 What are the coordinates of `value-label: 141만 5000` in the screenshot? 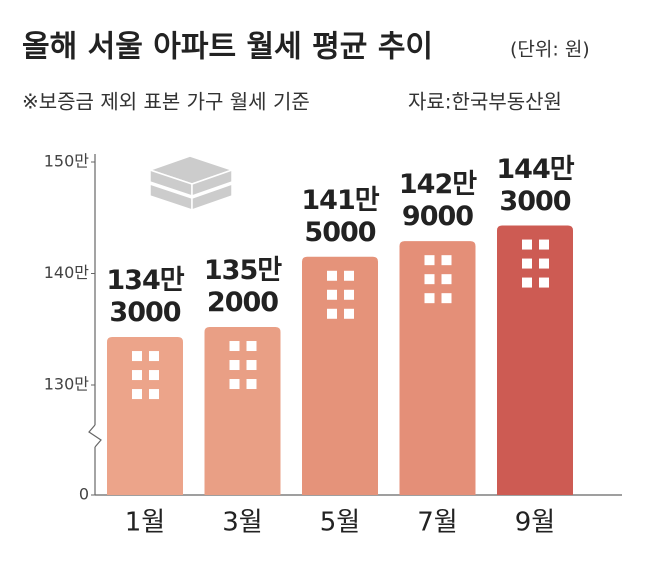 It's located at (340, 216).